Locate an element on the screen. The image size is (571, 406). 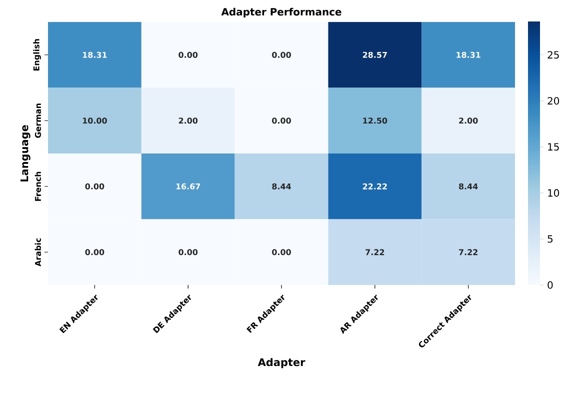
x-axis-title: Adapter is located at coordinates (282, 363).